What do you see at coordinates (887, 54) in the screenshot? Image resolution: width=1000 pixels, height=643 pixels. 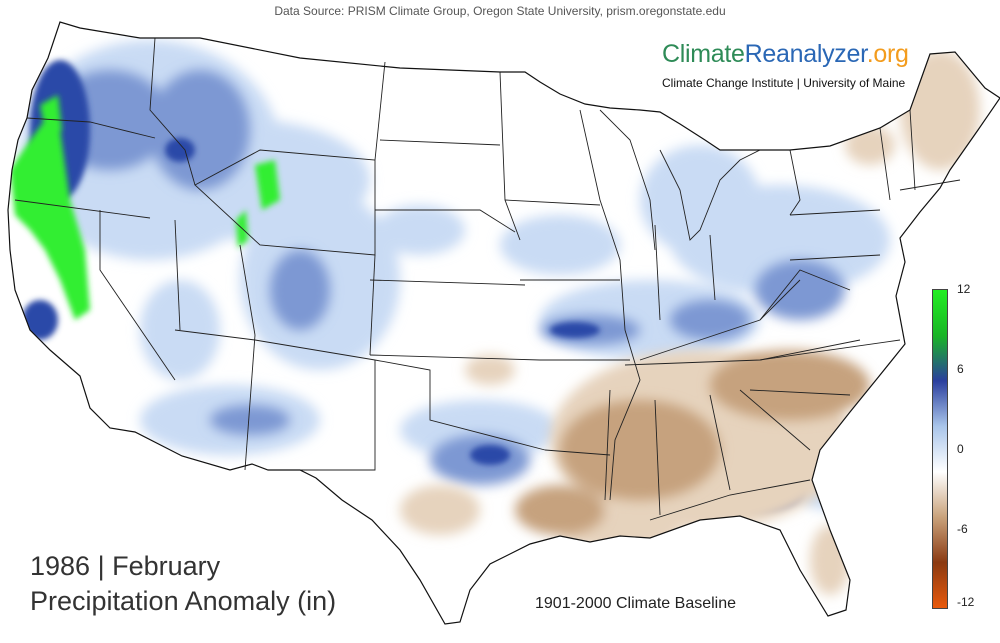 I see `logo-part-org: .org` at bounding box center [887, 54].